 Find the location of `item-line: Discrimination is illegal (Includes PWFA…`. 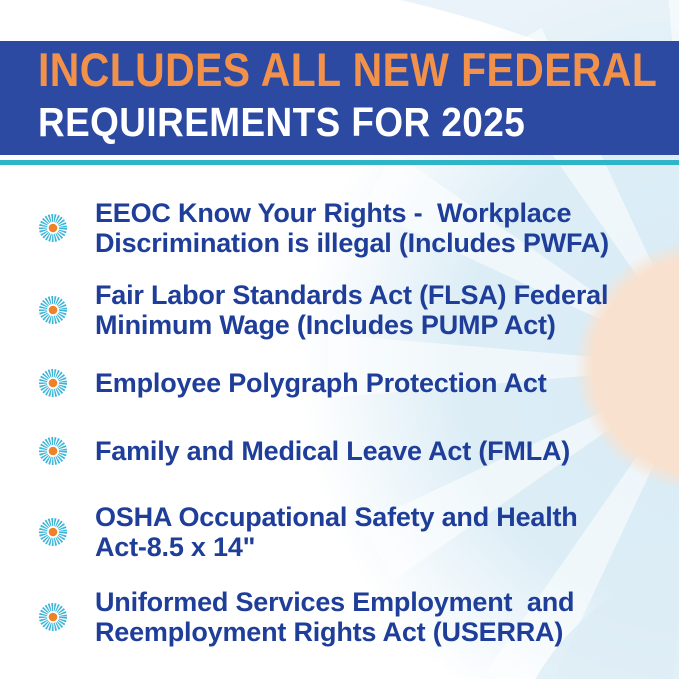

item-line: Discrimination is illegal (Includes PWFA… is located at coordinates (352, 243).